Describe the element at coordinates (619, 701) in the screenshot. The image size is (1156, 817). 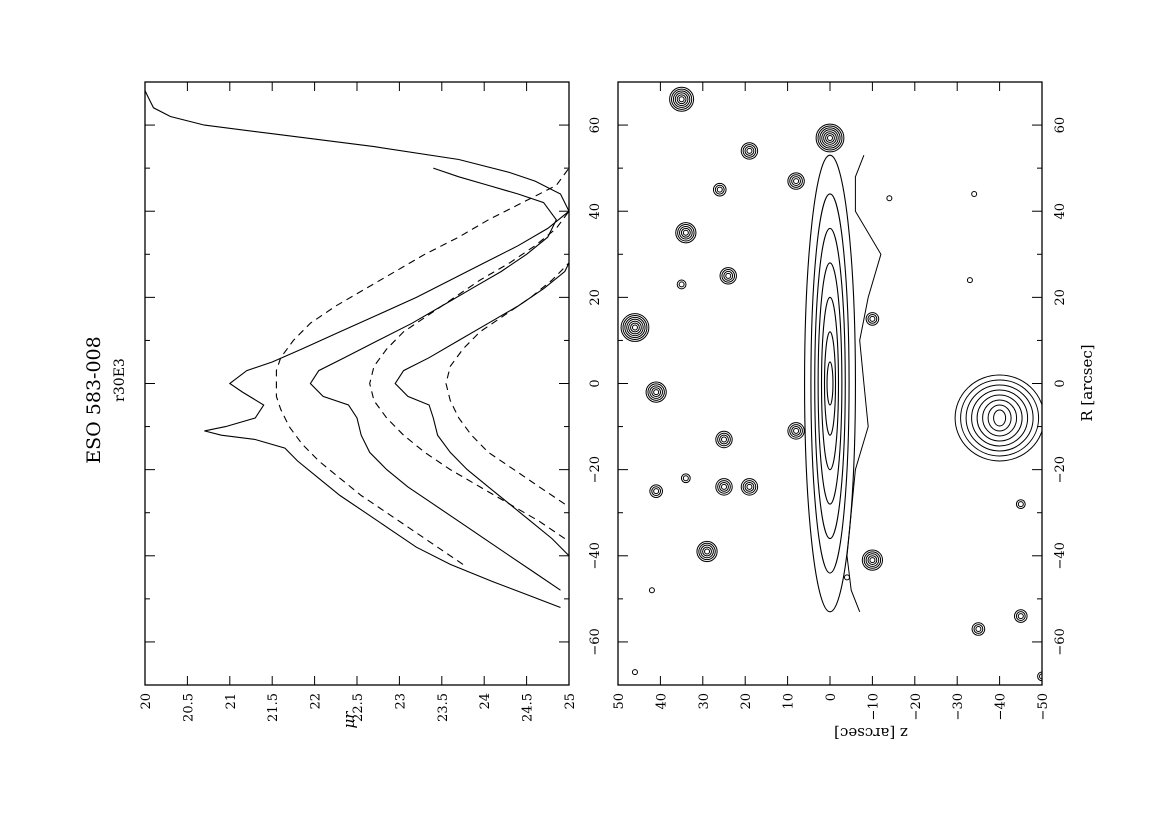
I see `contour-z-tick-label: 50` at that location.